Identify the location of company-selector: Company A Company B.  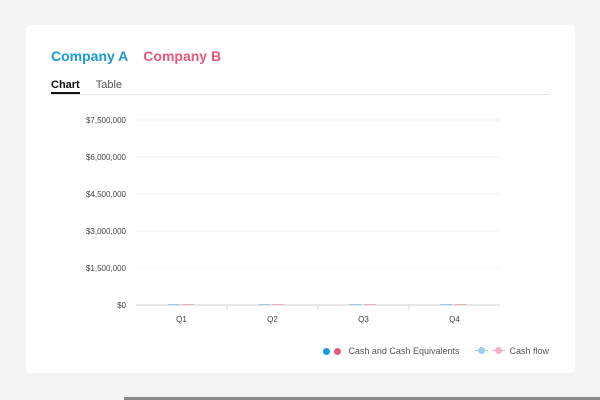
(136, 56).